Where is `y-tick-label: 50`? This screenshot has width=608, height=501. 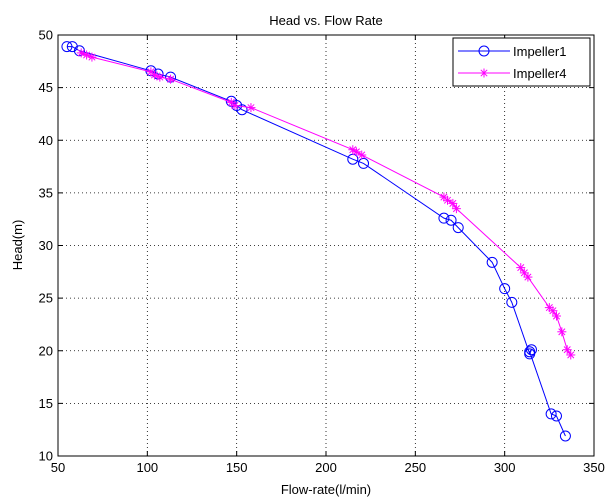
y-tick-label: 50 is located at coordinates (46, 35).